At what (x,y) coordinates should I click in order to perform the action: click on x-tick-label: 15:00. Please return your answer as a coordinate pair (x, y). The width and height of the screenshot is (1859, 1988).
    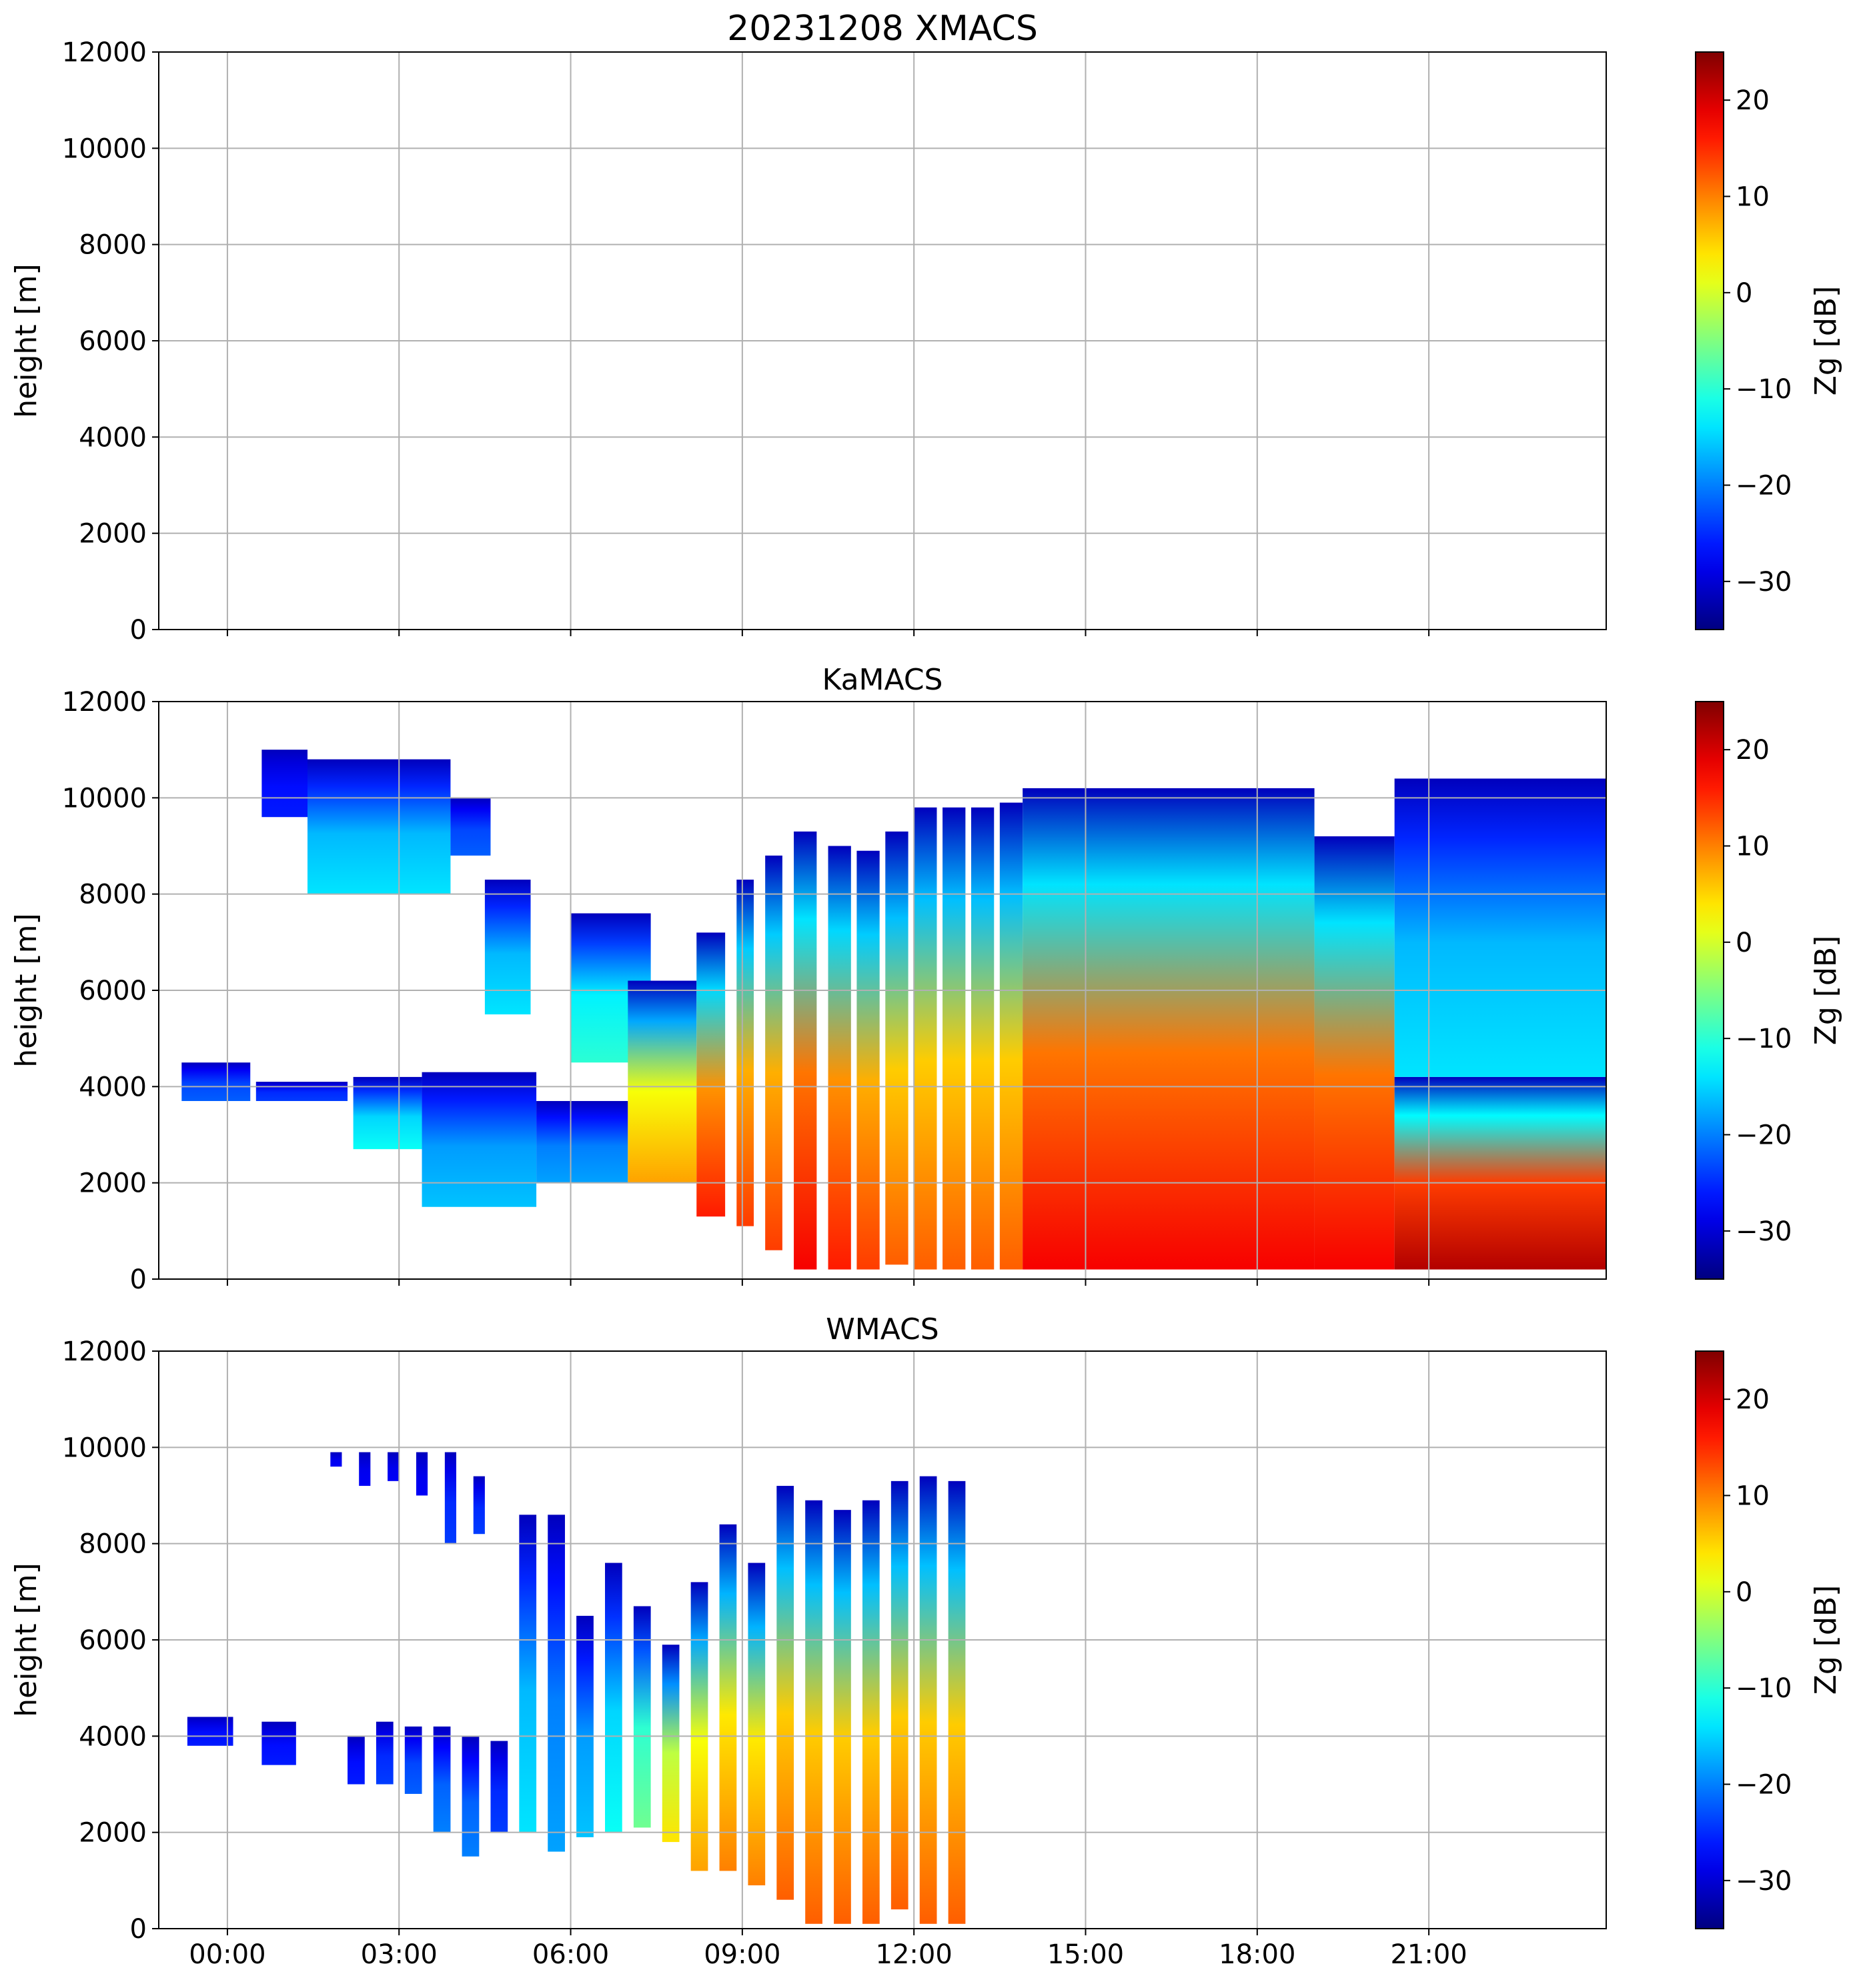
    Looking at the image, I should click on (1085, 1954).